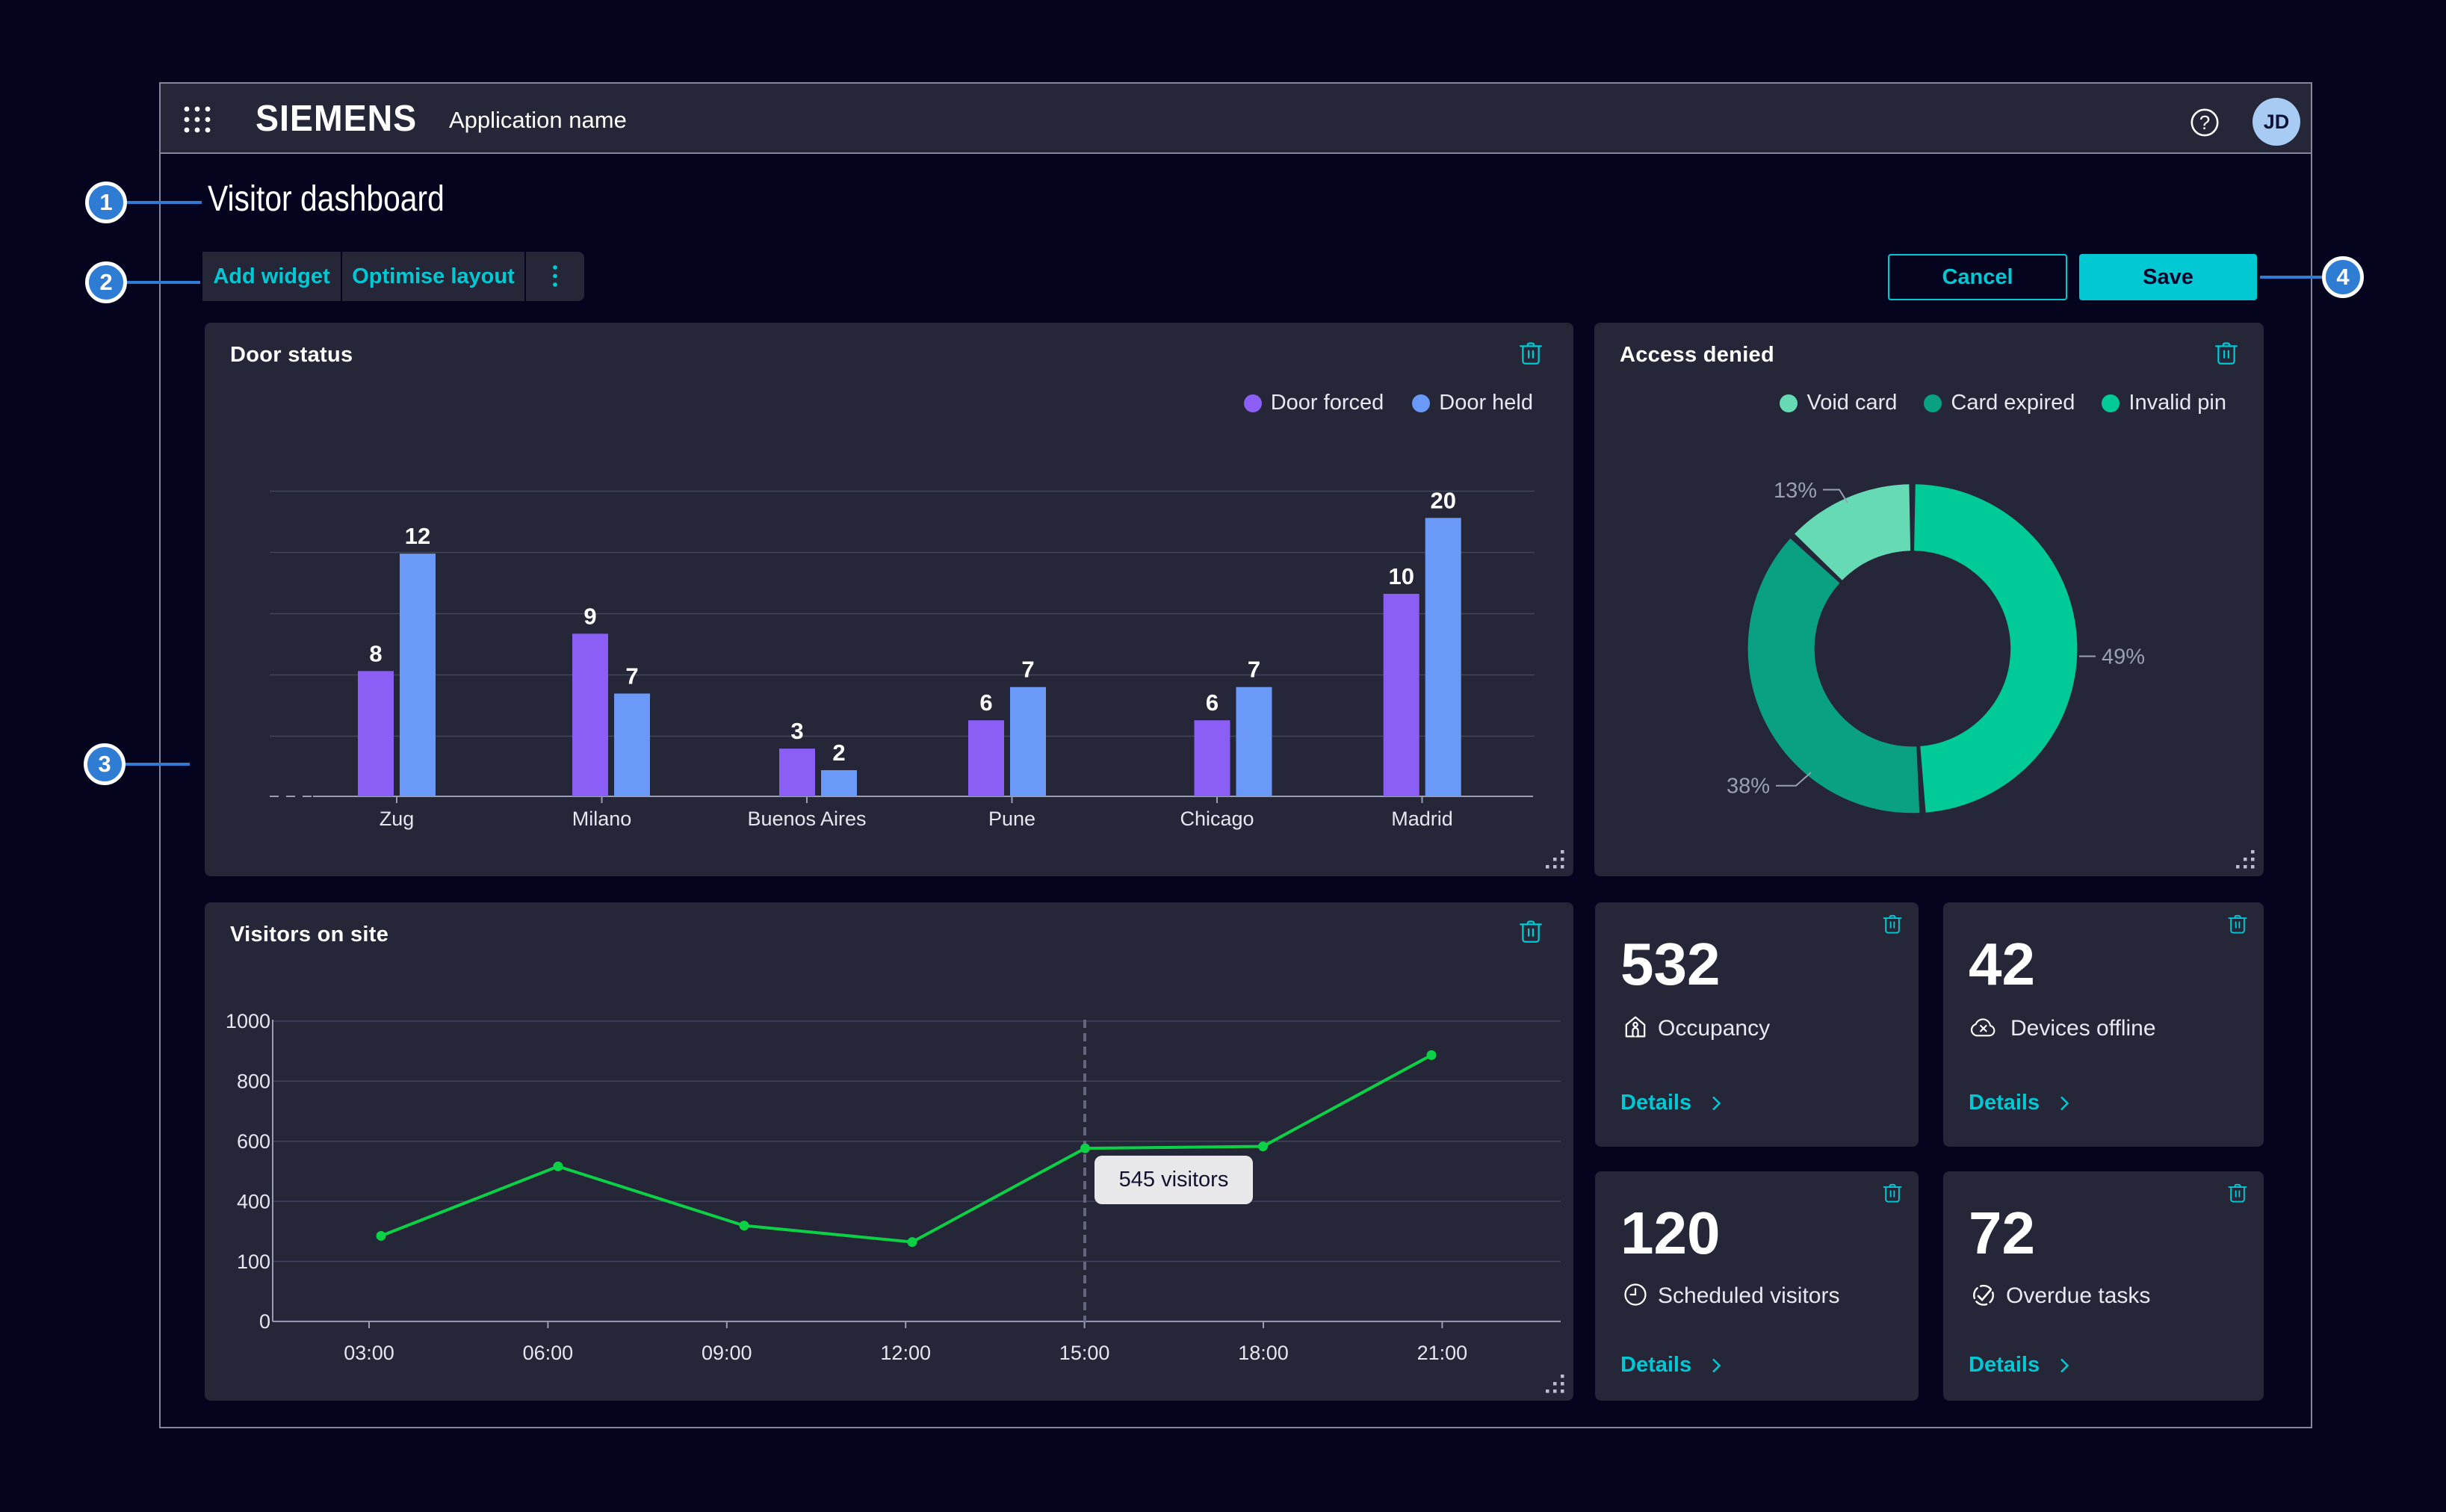  What do you see at coordinates (589, 616) in the screenshot?
I see `svg-text: 9` at bounding box center [589, 616].